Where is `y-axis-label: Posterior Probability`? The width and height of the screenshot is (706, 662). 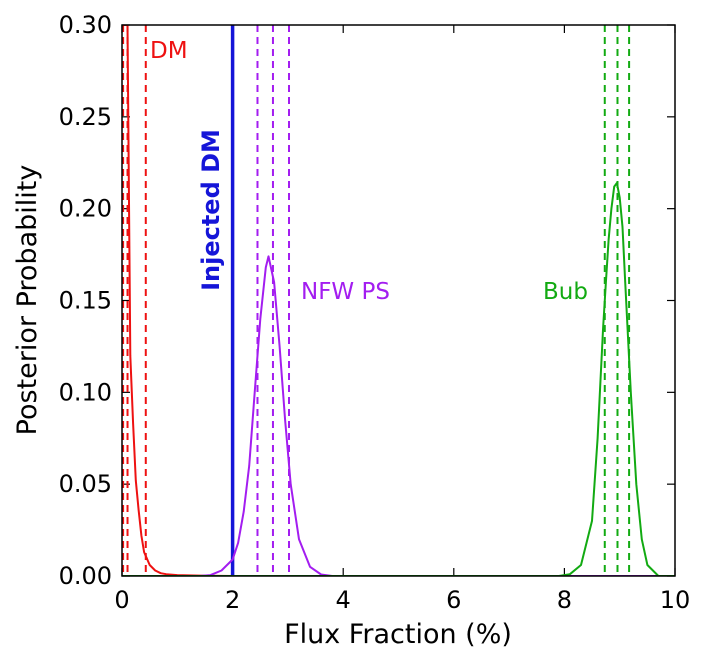
y-axis-label: Posterior Probability is located at coordinates (27, 300).